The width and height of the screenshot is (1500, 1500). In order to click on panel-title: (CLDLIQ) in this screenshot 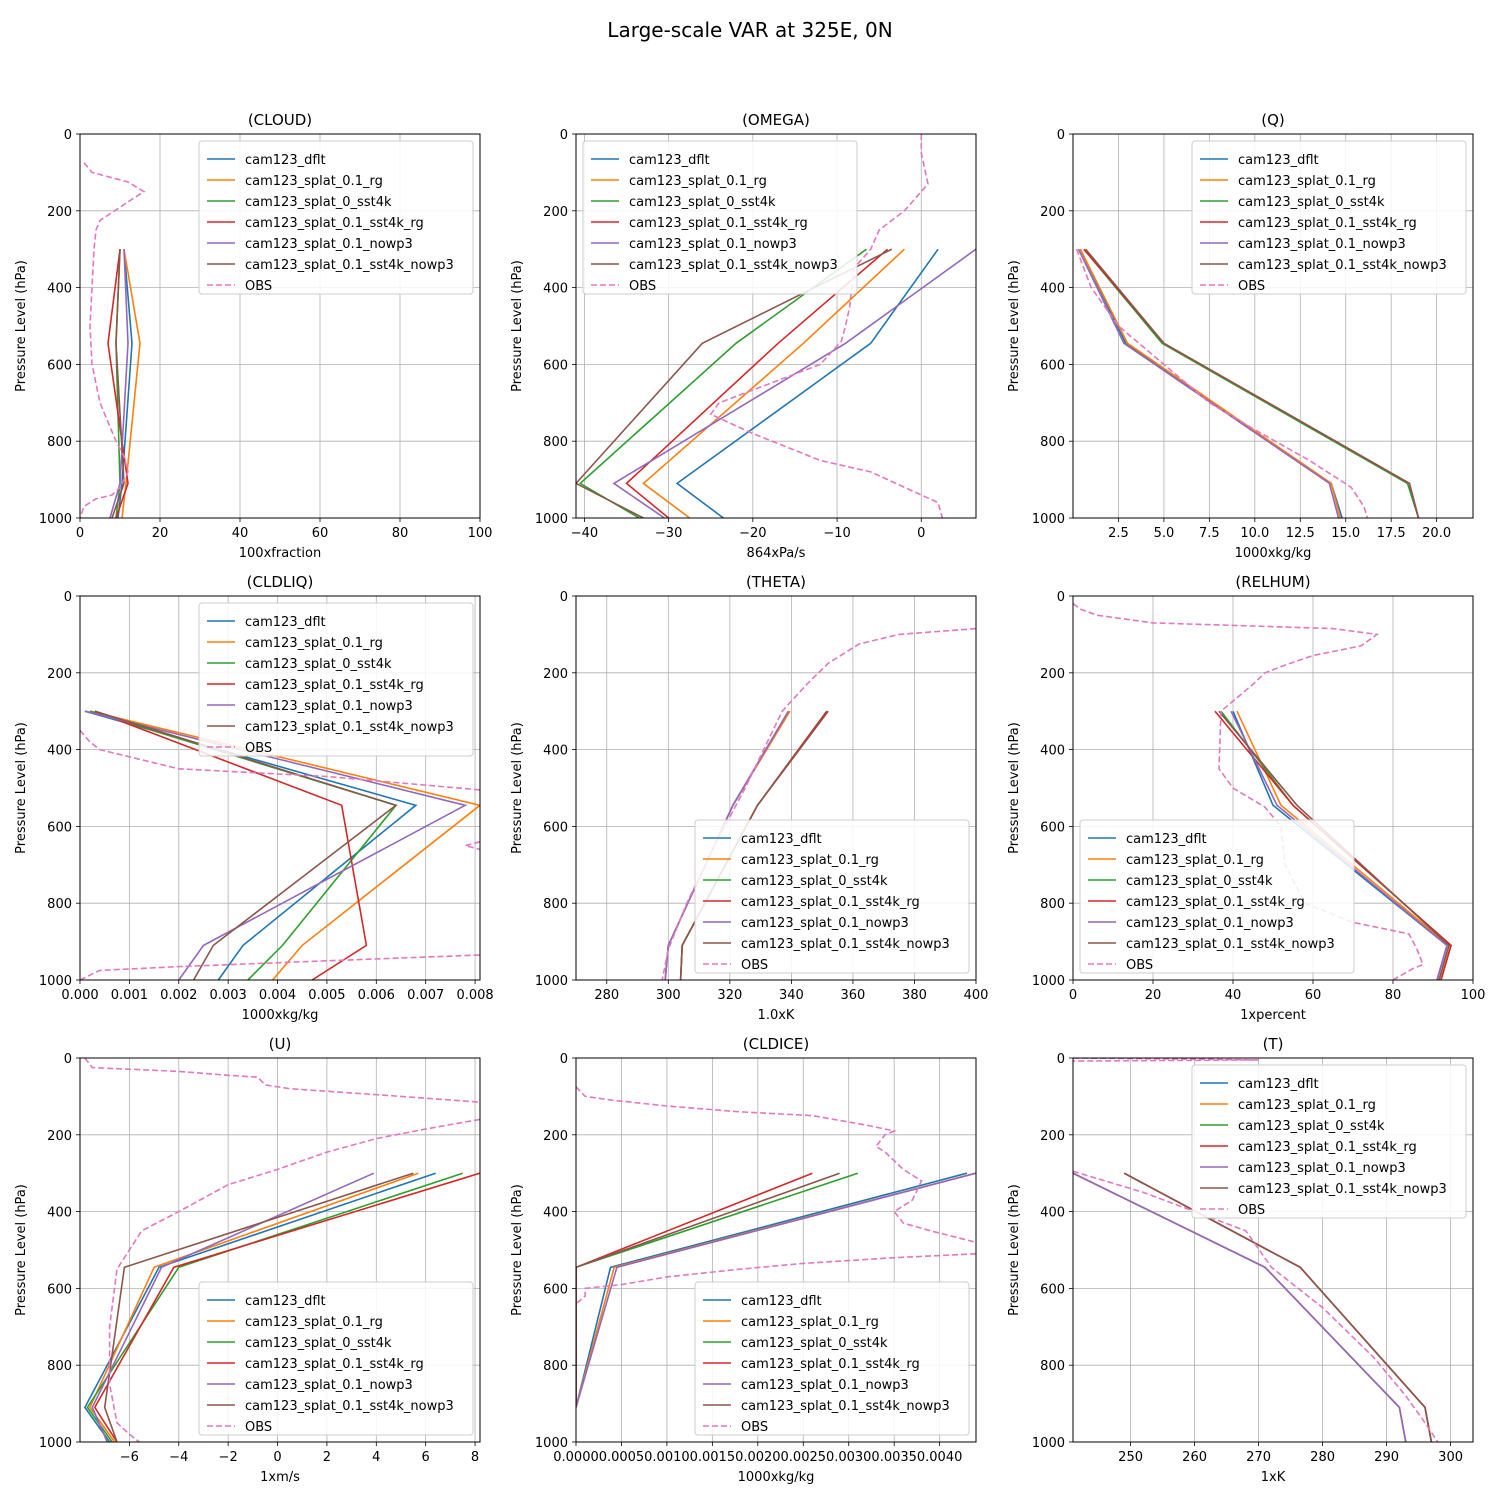, I will do `click(280, 582)`.